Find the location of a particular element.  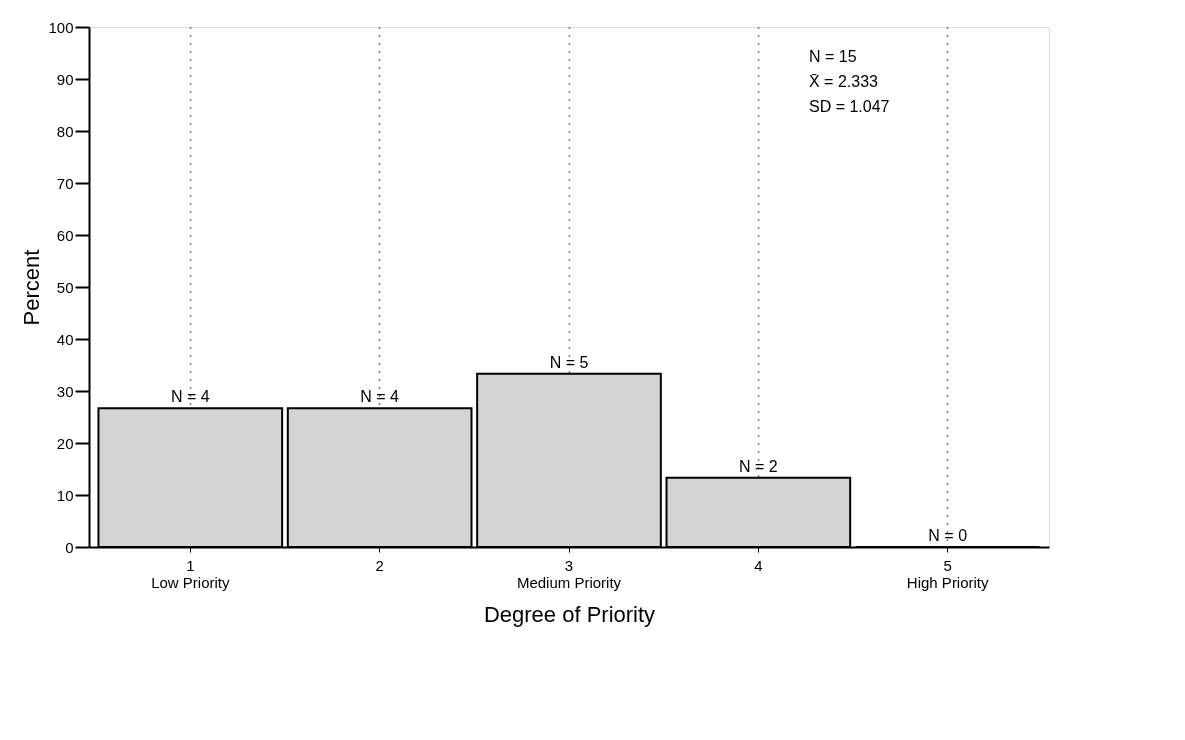

annotation: SD = 1.047 is located at coordinates (849, 106).